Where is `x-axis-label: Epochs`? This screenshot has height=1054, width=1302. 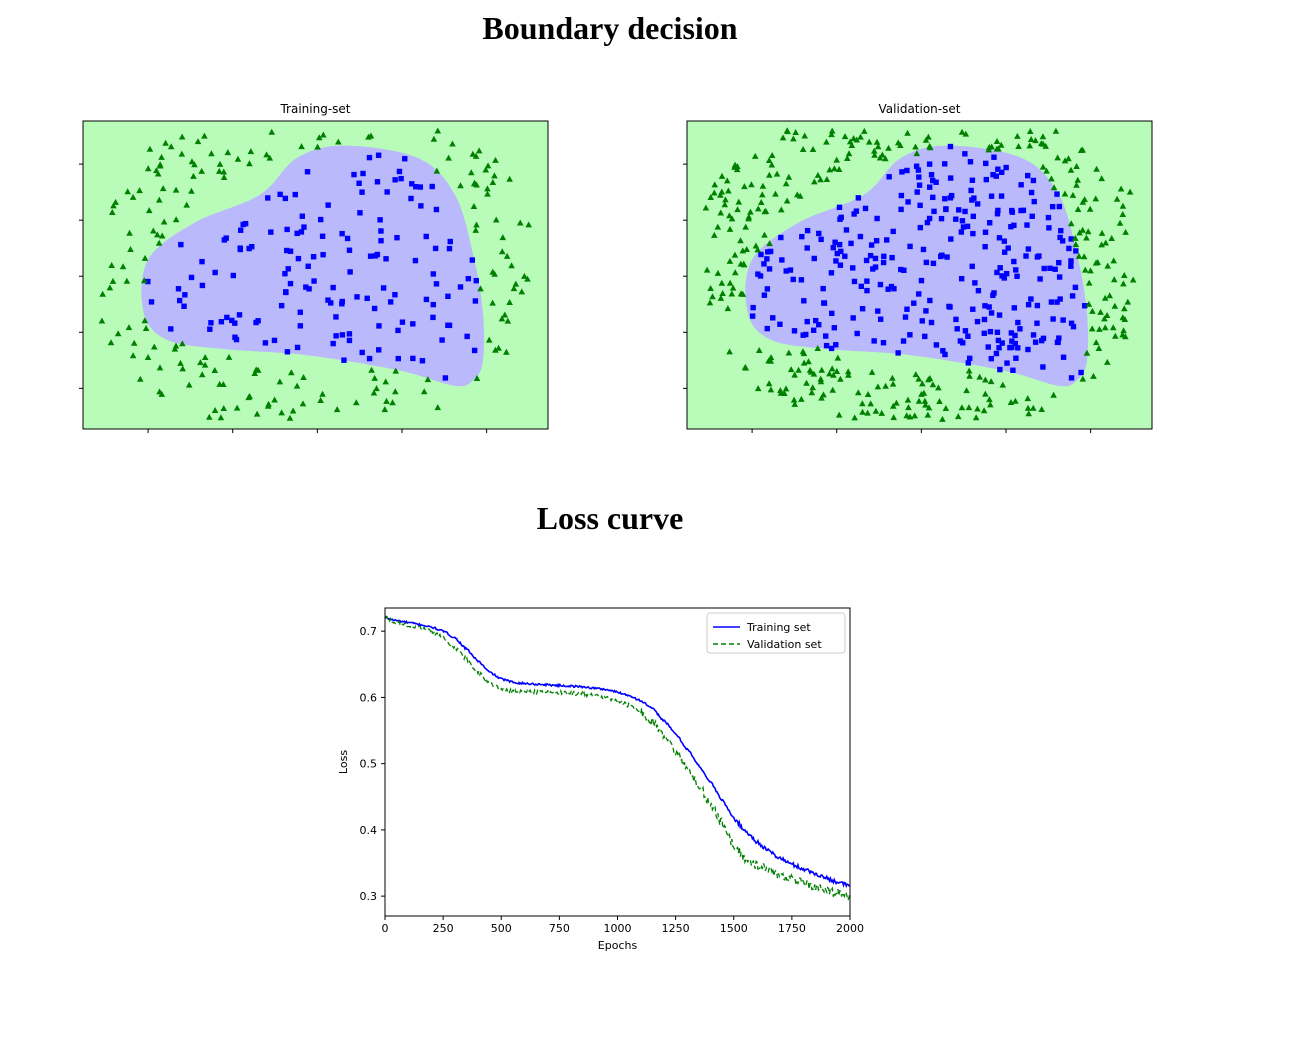
x-axis-label: Epochs is located at coordinates (618, 945).